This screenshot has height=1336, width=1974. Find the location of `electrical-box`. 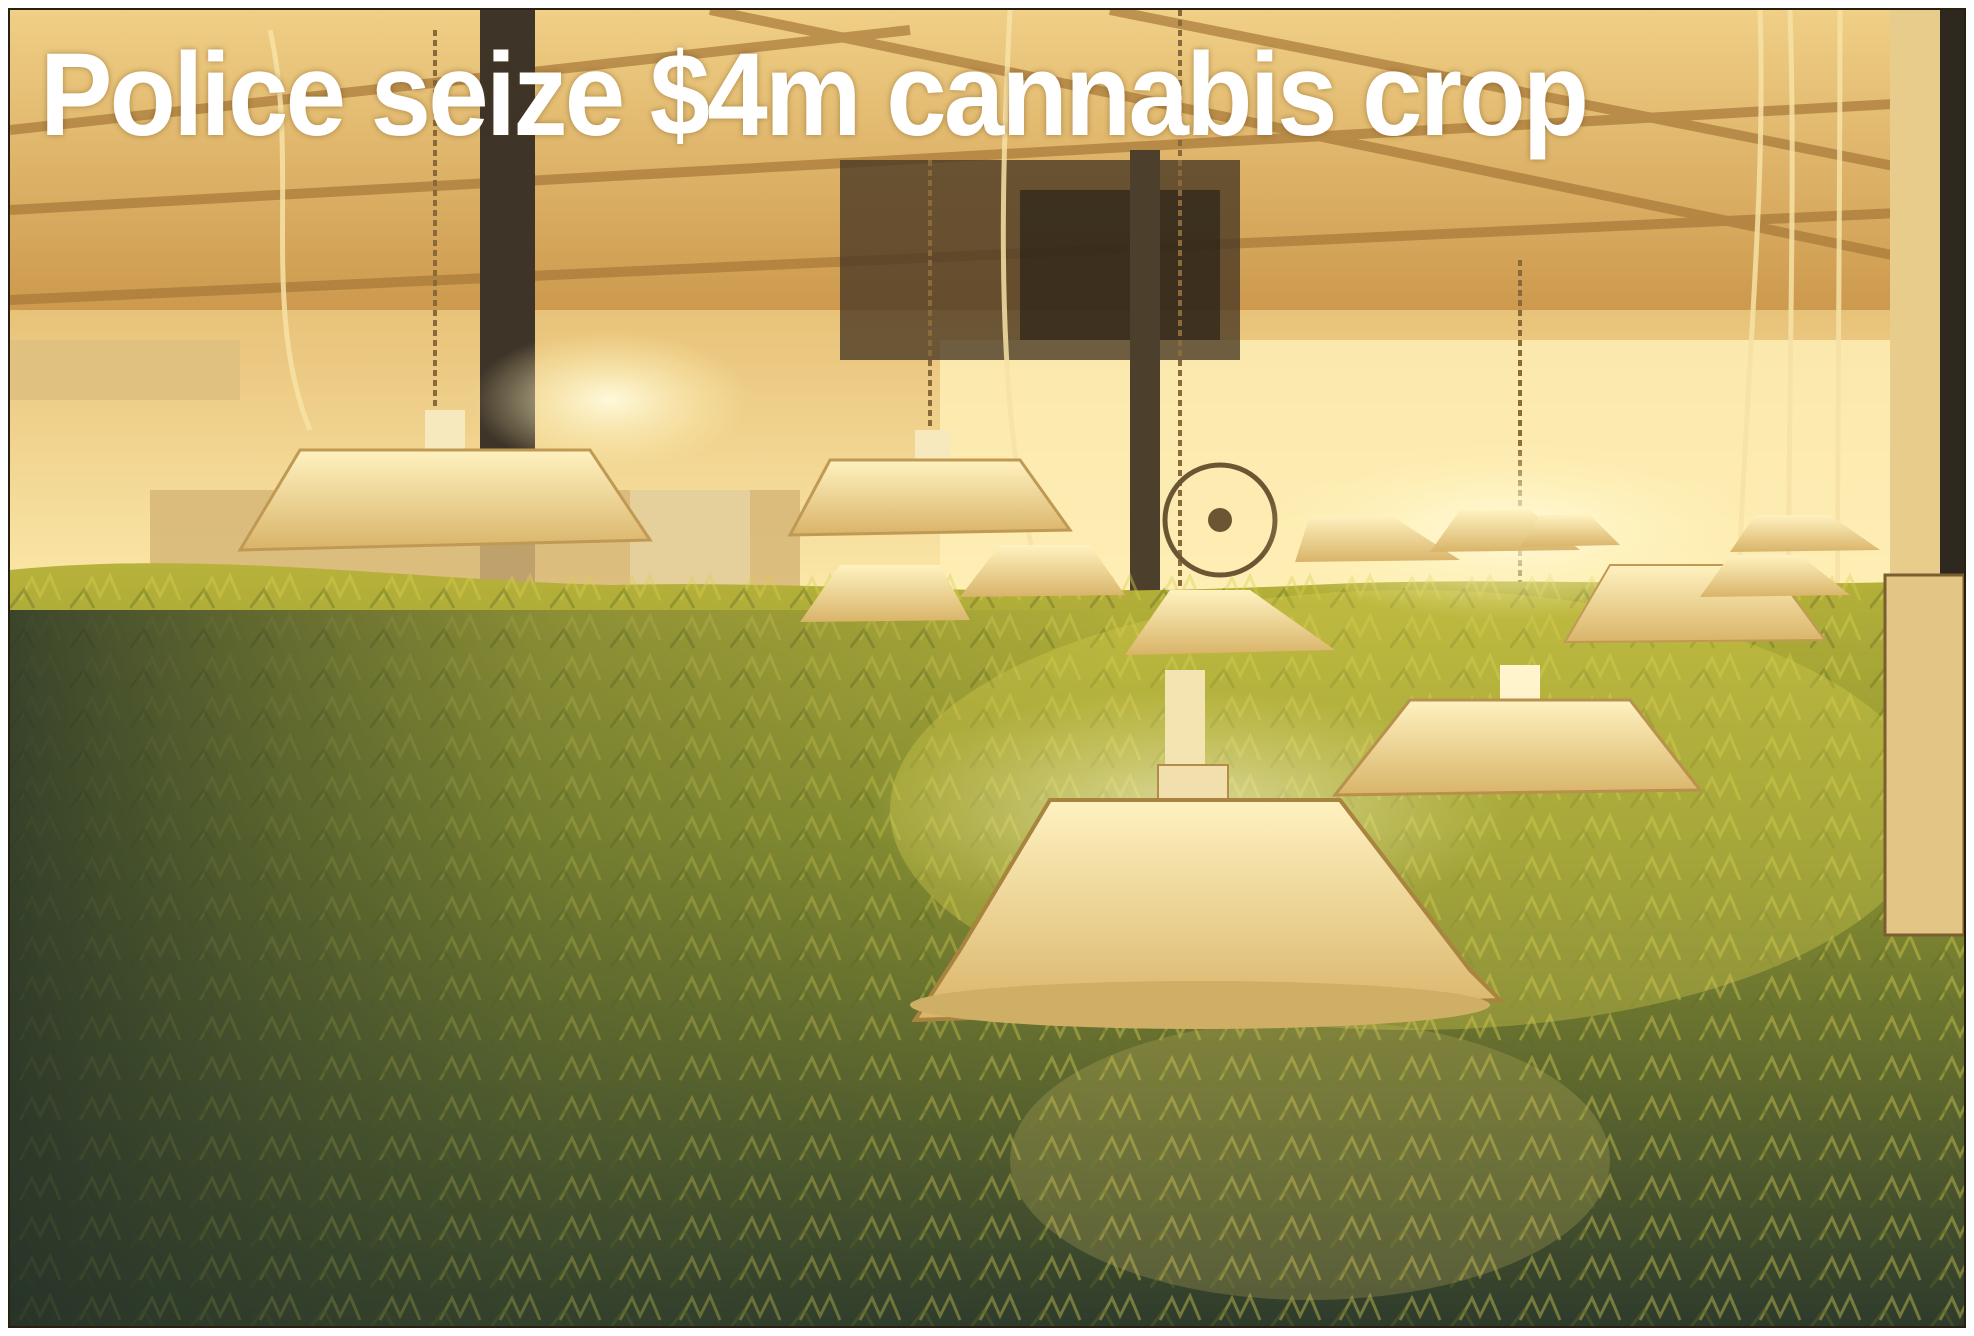

electrical-box is located at coordinates (1923, 755).